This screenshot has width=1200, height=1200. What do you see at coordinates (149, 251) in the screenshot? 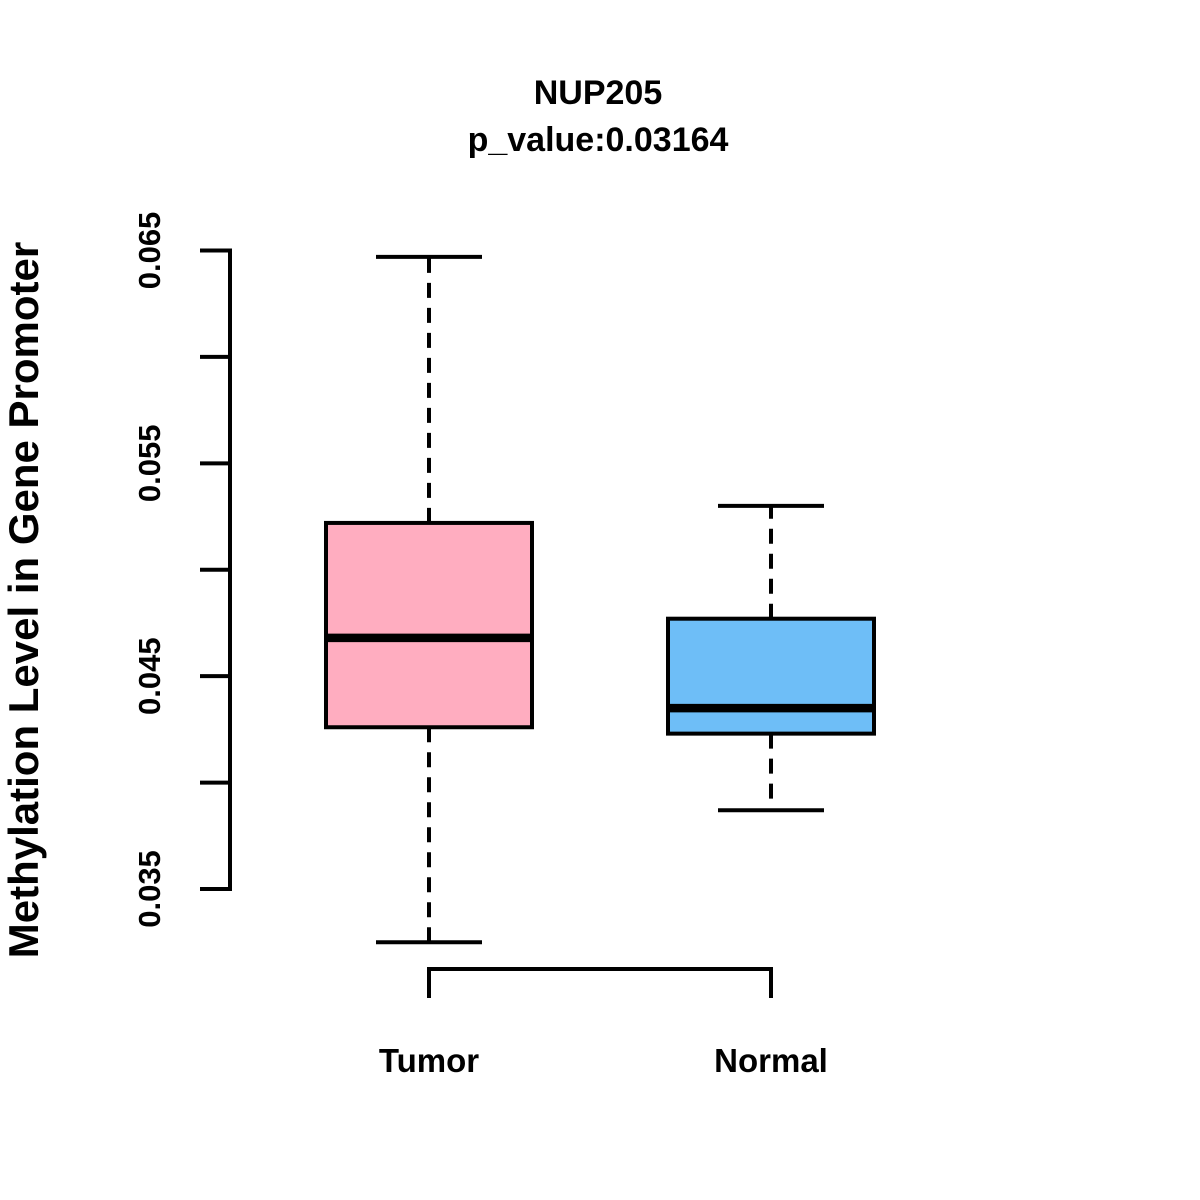
I see `y-axis-tick-label: 0.065` at bounding box center [149, 251].